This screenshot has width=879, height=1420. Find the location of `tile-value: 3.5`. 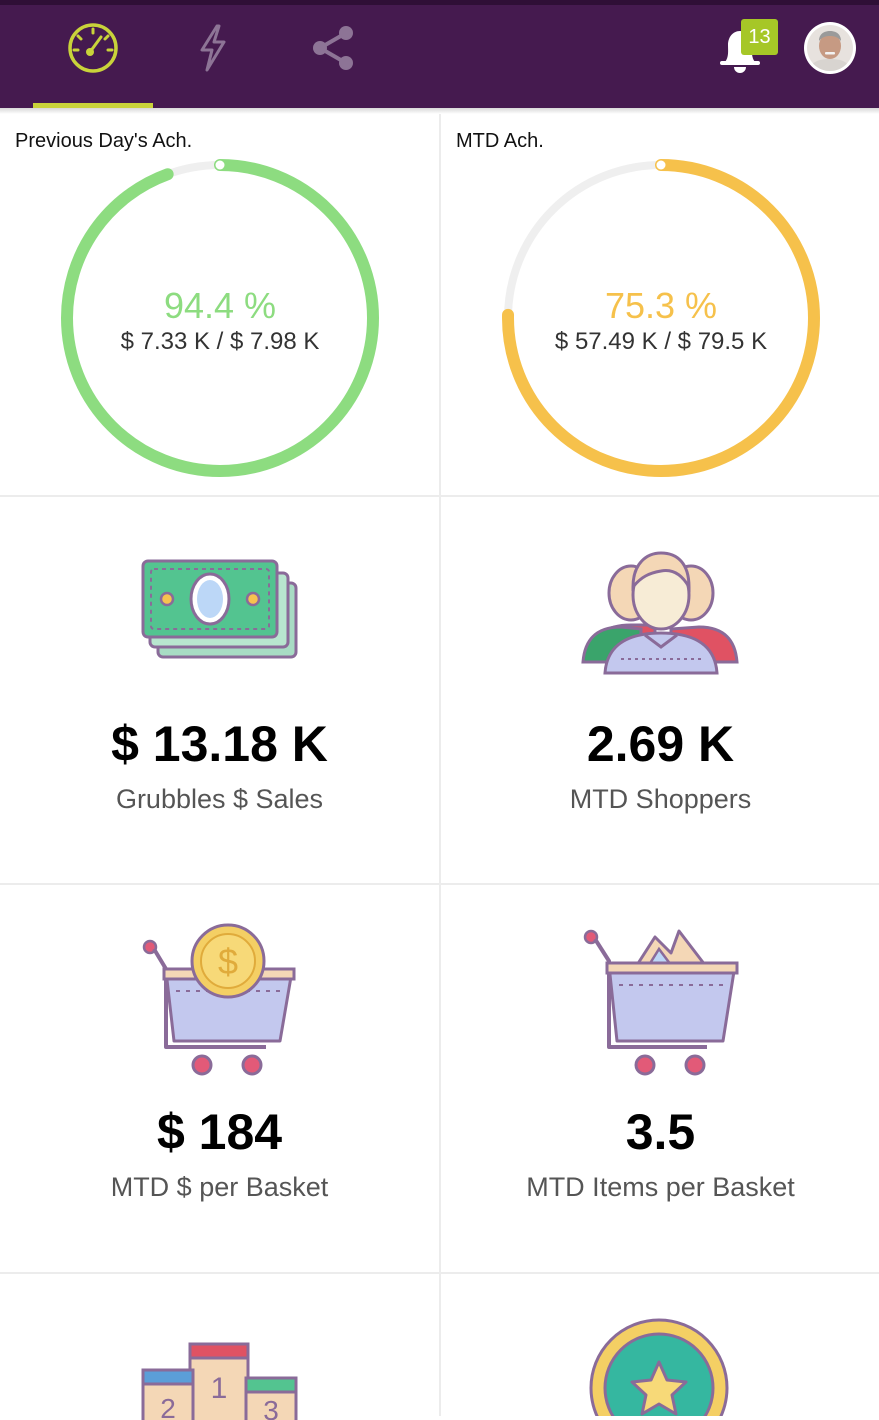

tile-value: 3.5 is located at coordinates (660, 1132).